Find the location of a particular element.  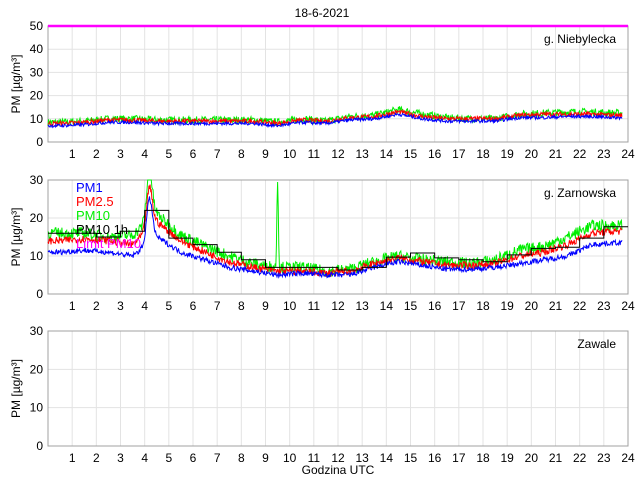

legend-entry: Limit PM10 is located at coordinates (108, 243).